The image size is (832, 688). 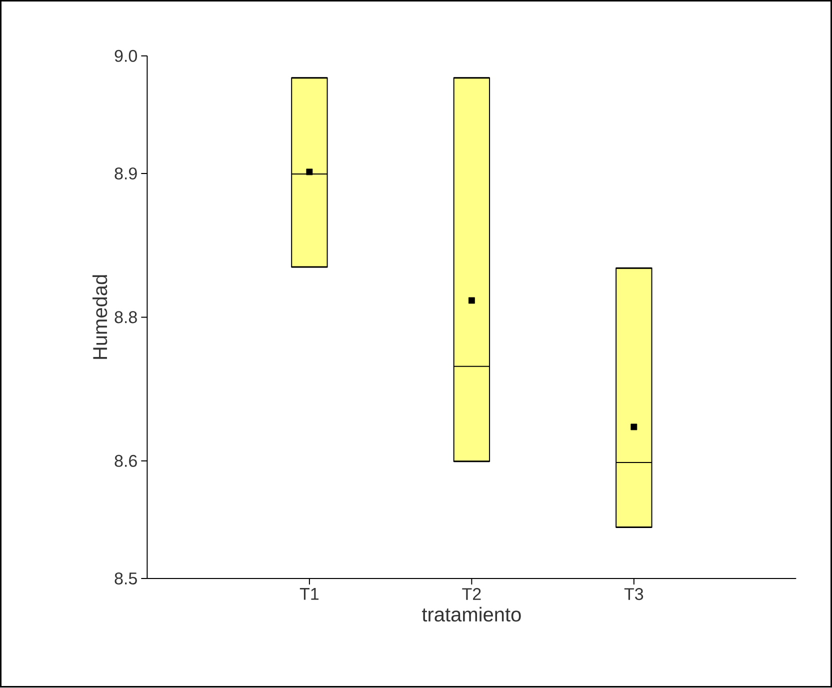 What do you see at coordinates (471, 594) in the screenshot?
I see `x-tick-label: T2` at bounding box center [471, 594].